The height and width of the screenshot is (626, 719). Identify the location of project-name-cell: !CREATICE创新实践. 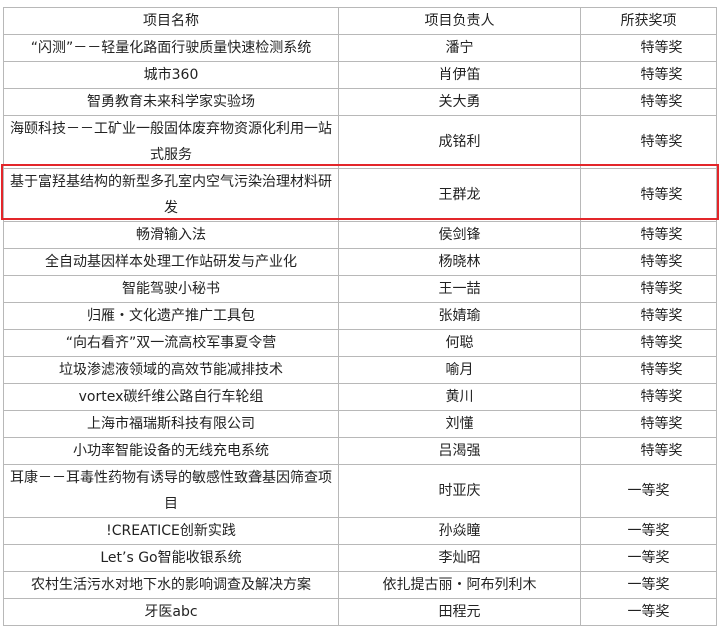
(171, 531).